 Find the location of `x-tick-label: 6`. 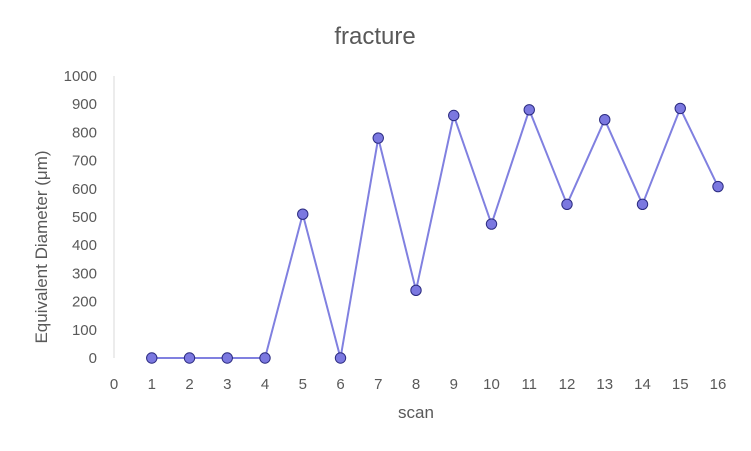

x-tick-label: 6 is located at coordinates (340, 384).